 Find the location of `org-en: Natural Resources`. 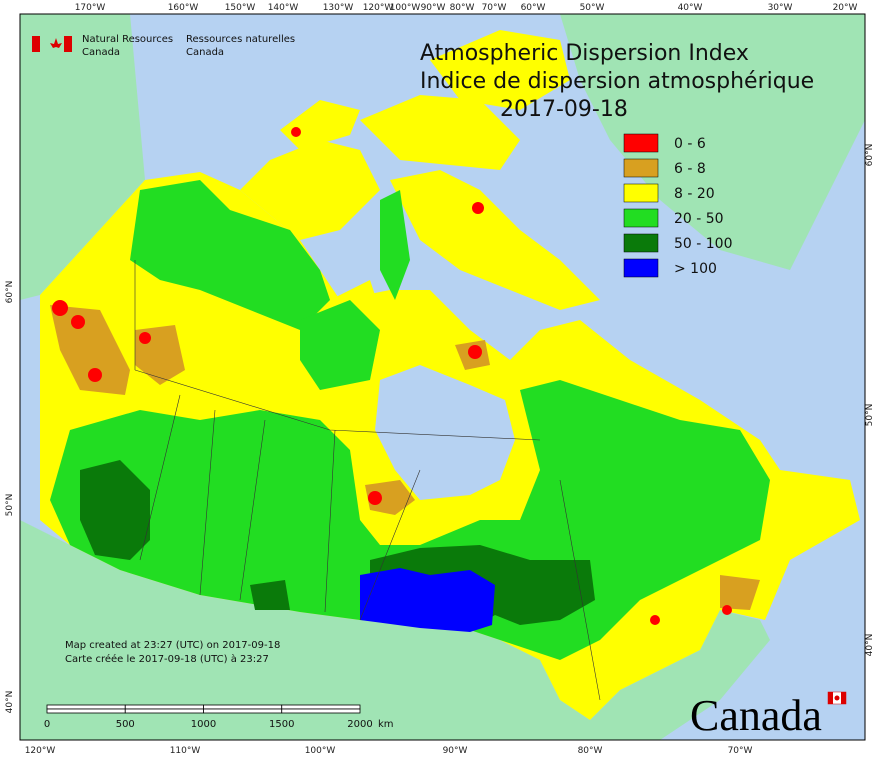

org-en: Natural Resources is located at coordinates (127, 39).